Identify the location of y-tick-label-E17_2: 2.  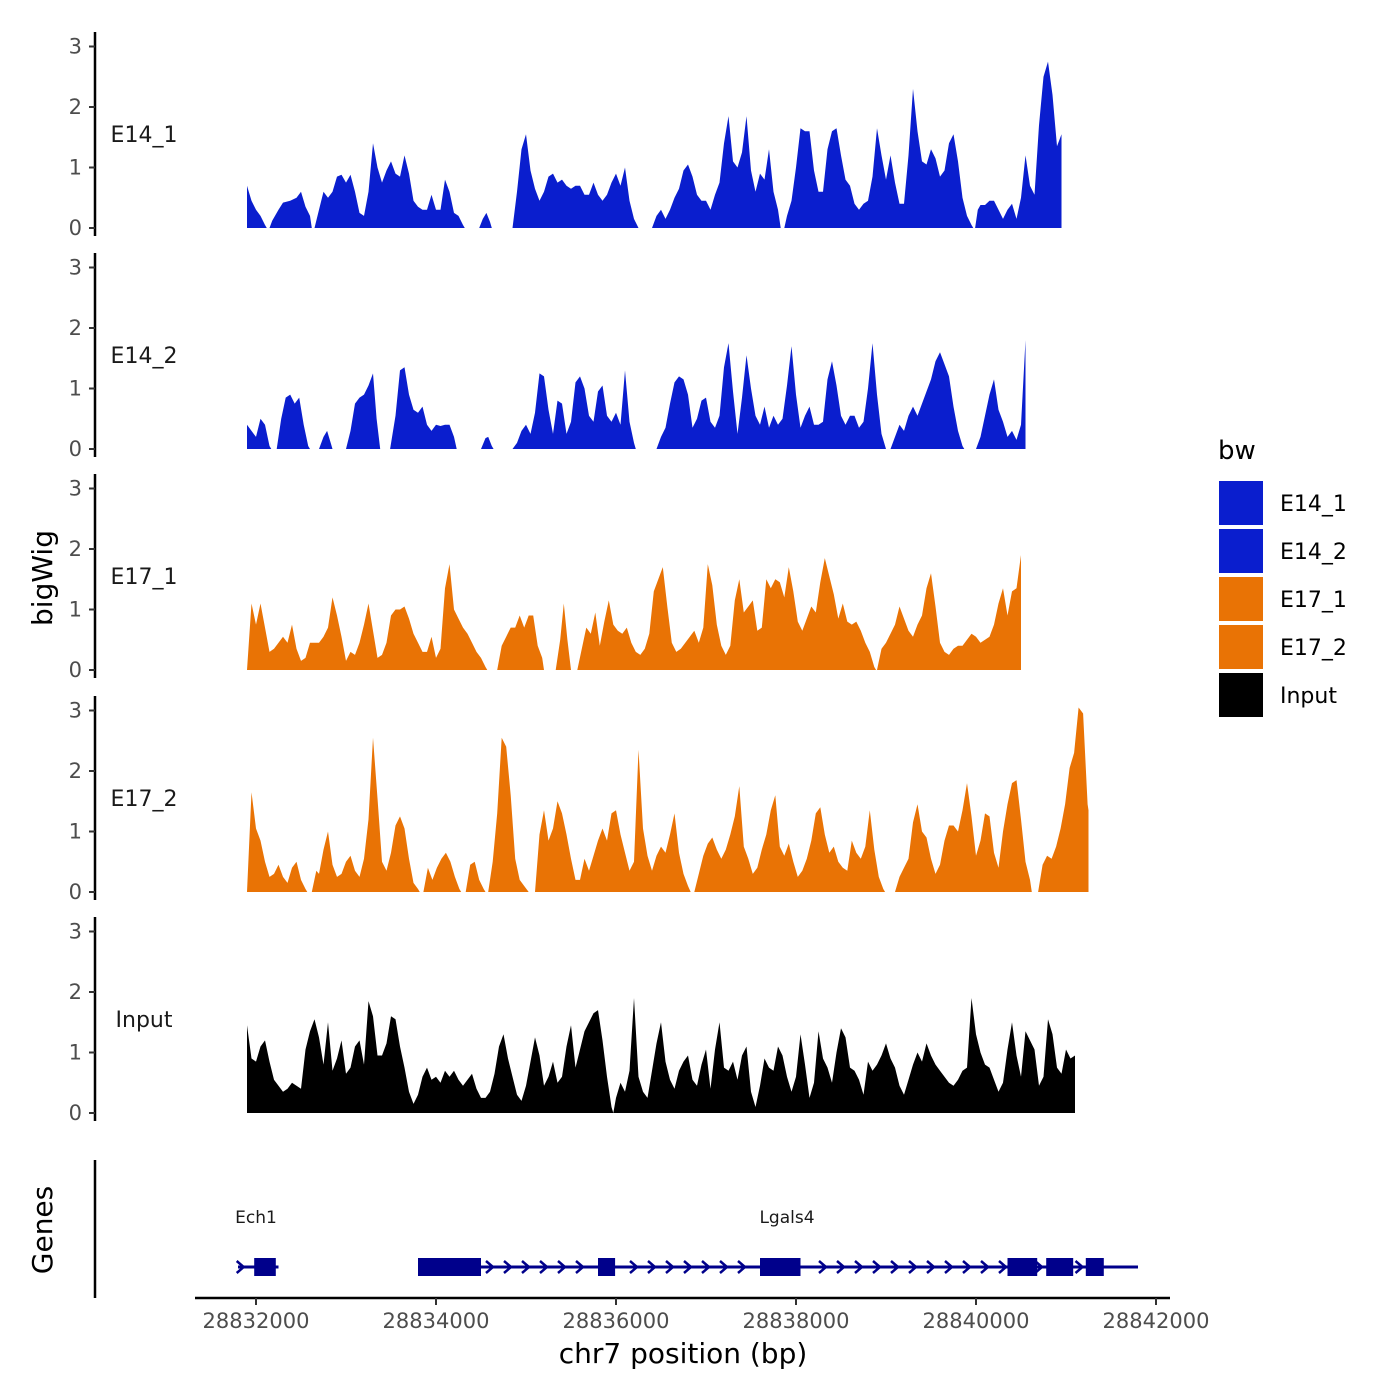
(75, 771).